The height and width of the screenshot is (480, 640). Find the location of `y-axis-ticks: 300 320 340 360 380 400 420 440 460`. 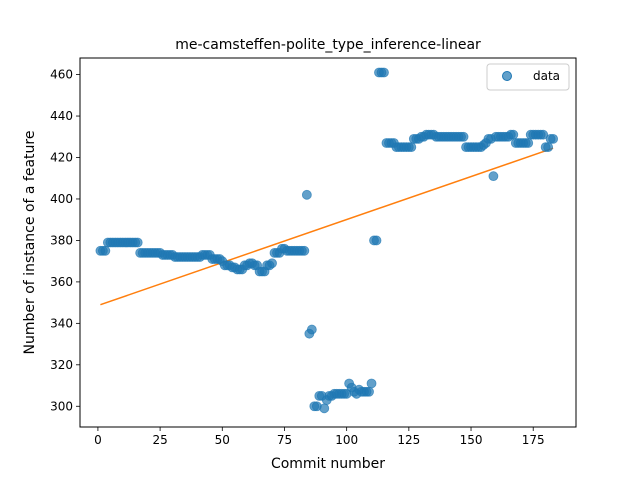

y-axis-ticks: 300 320 340 360 380 400 420 440 460 is located at coordinates (65, 240).